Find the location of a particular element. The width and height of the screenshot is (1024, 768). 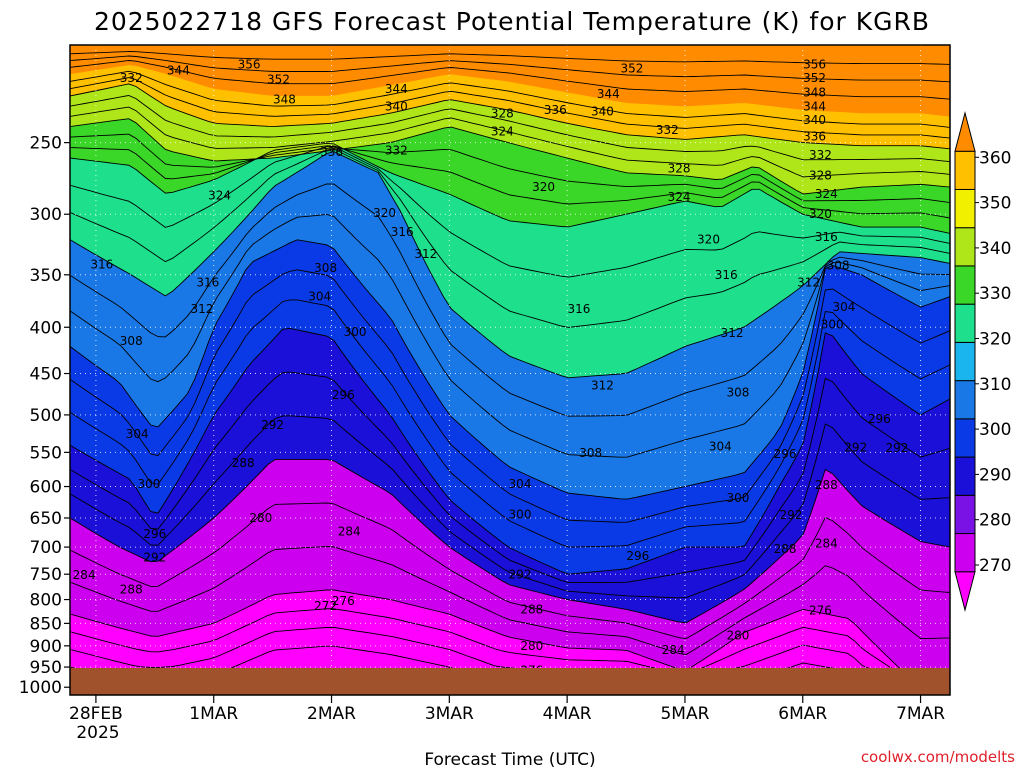

y-tick-label: 550 is located at coordinates (46, 453).